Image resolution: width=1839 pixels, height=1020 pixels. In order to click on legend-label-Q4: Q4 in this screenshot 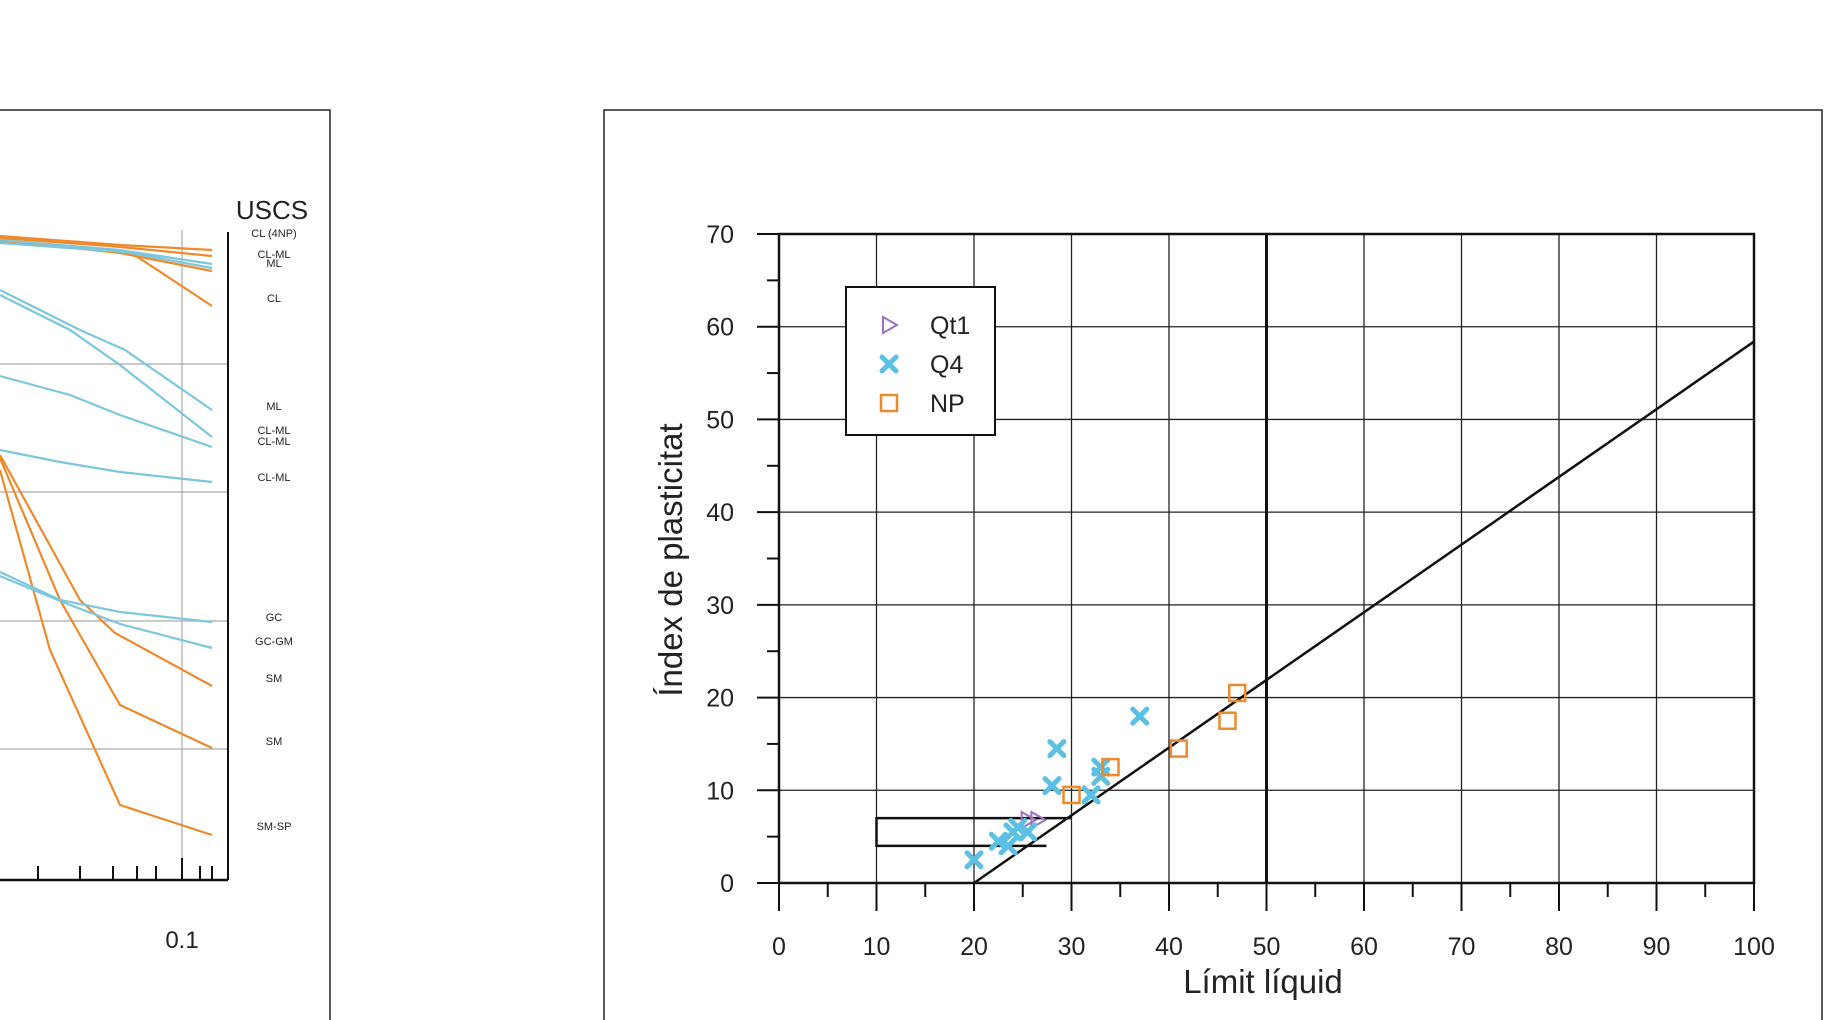, I will do `click(946, 365)`.